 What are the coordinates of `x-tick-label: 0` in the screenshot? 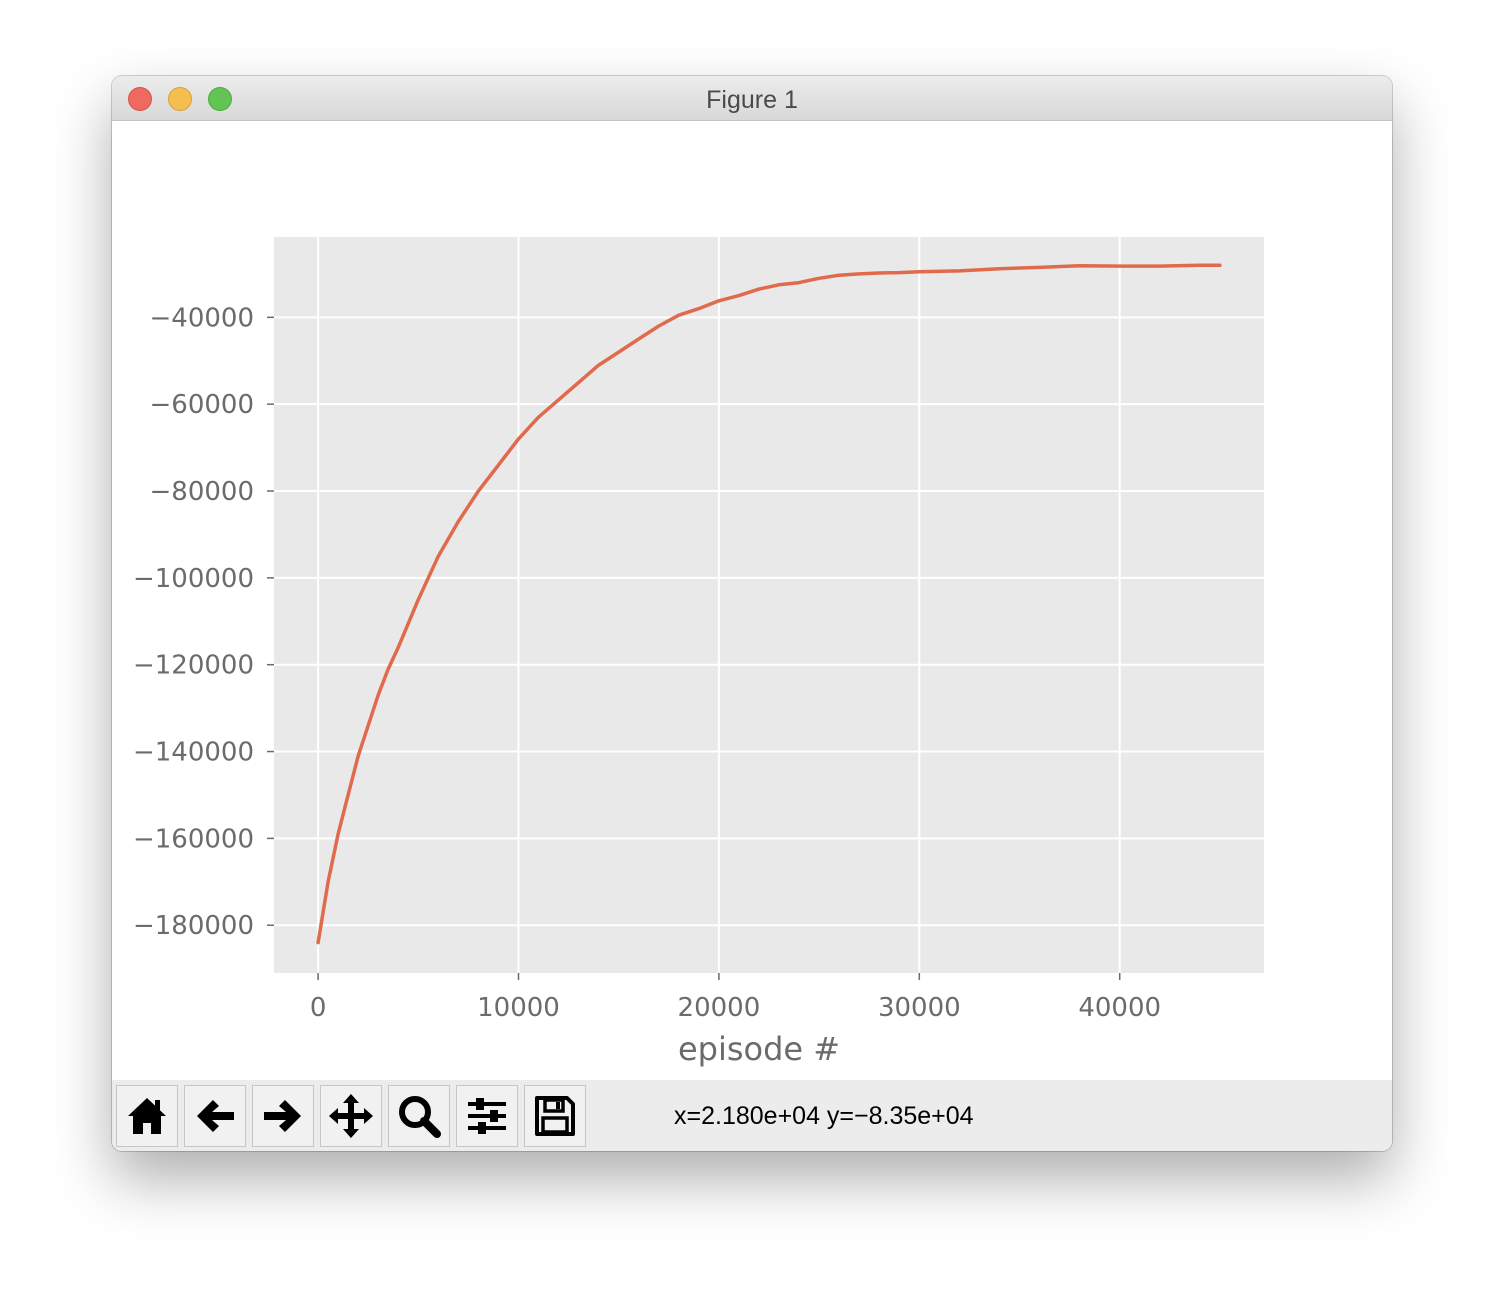 It's located at (318, 1008).